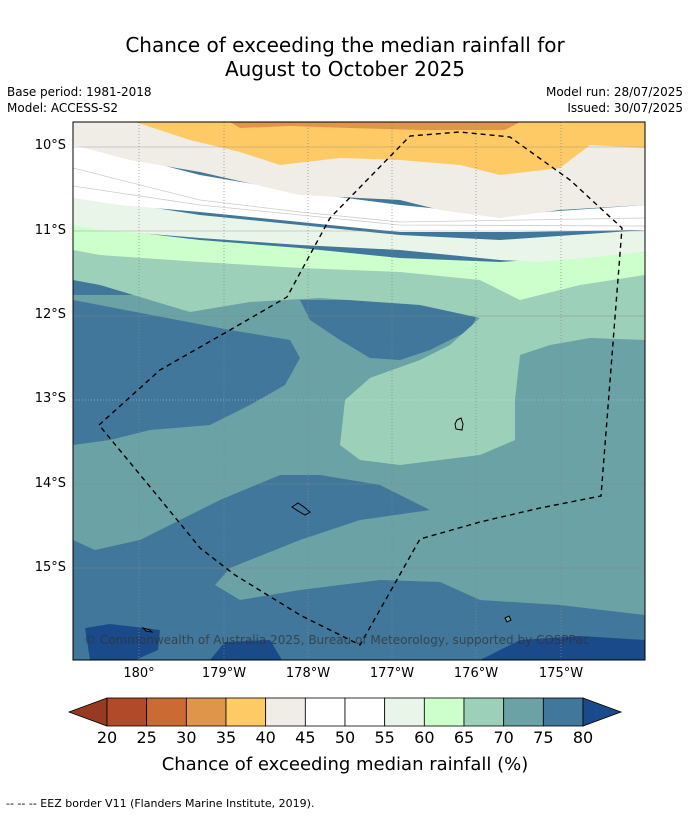 This screenshot has width=690, height=816. Describe the element at coordinates (384, 737) in the screenshot. I see `colorbar-tick-label: 55` at that location.